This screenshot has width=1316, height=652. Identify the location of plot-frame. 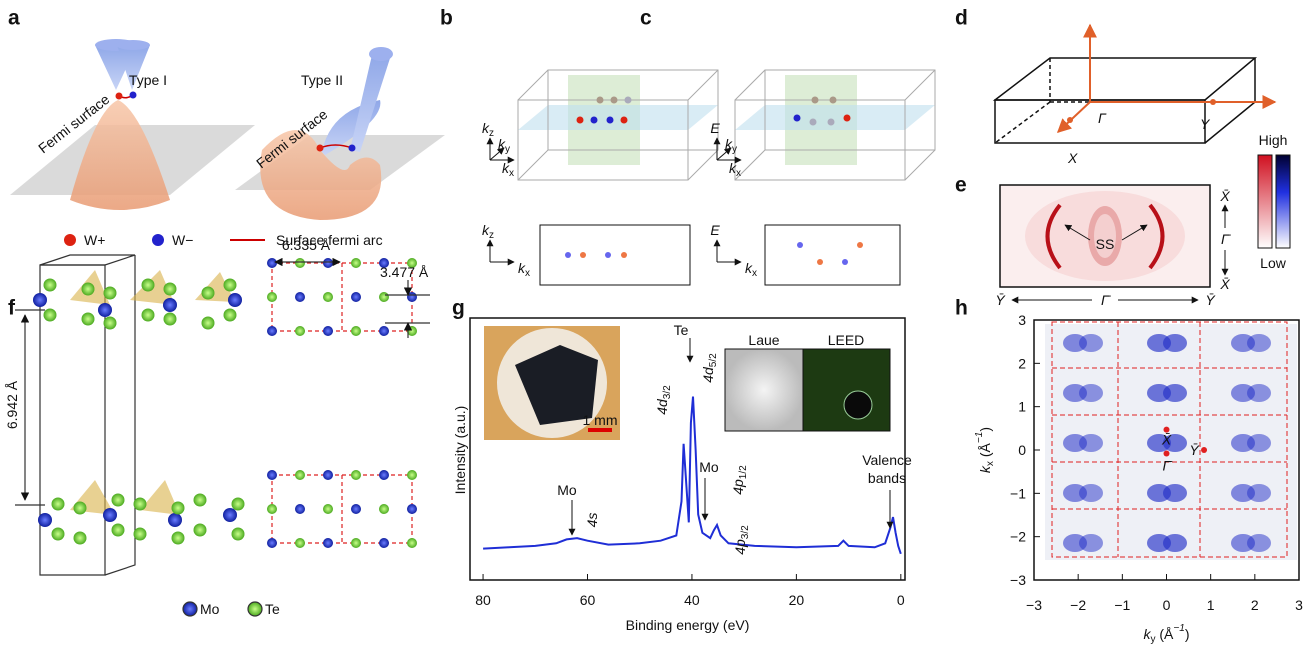
(687, 449).